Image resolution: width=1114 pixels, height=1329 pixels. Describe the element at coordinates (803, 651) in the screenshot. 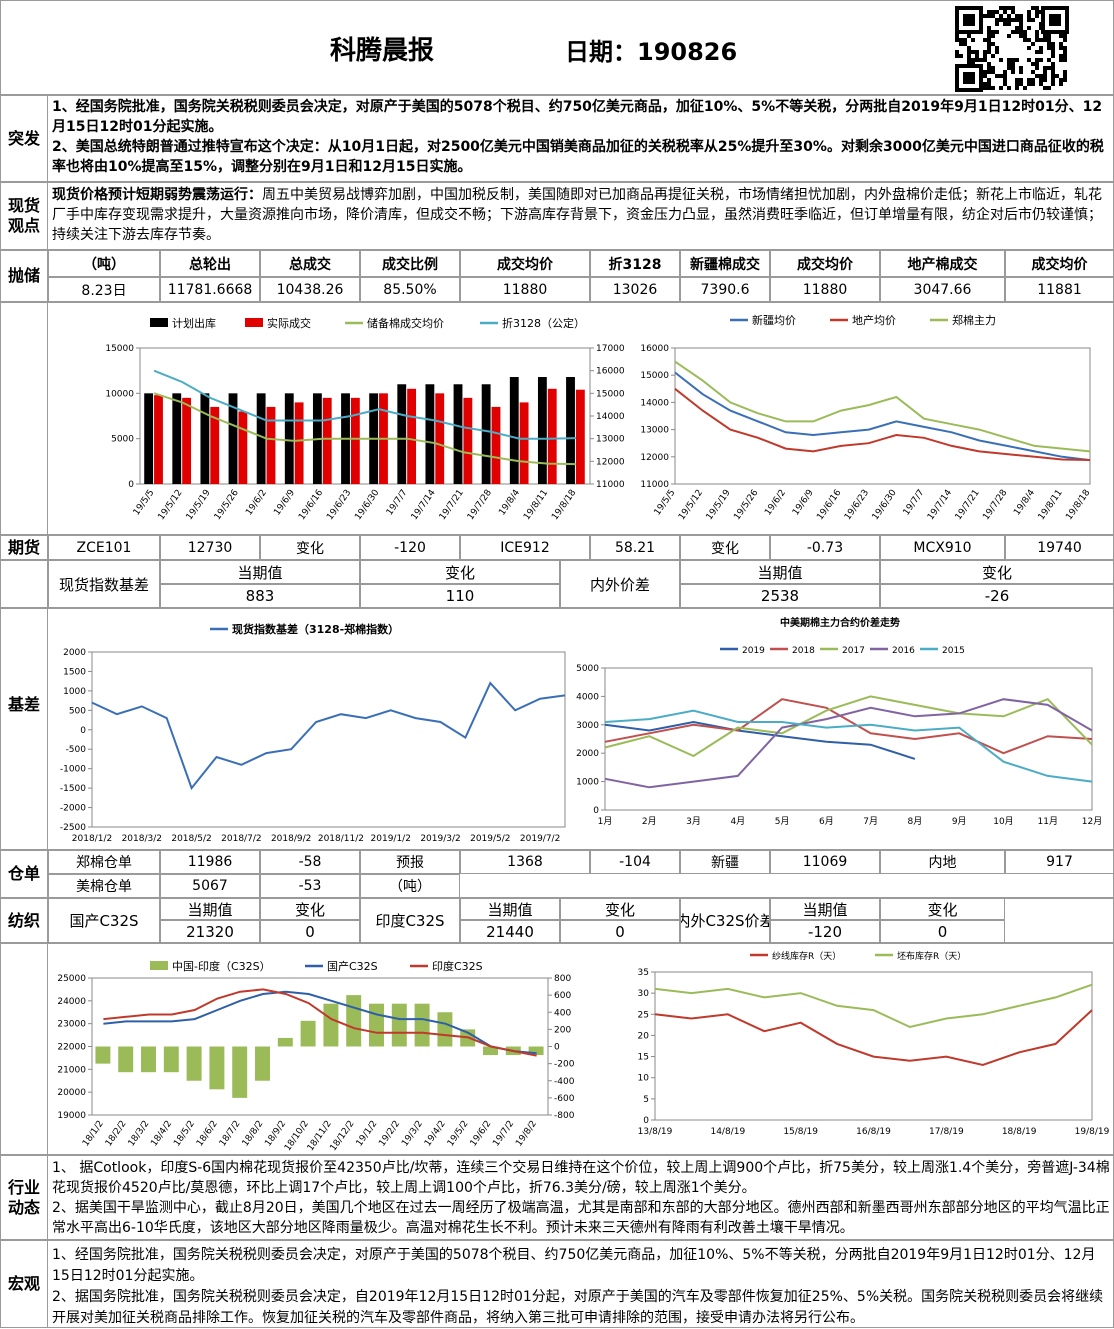

I see `legend-label: 2018` at that location.